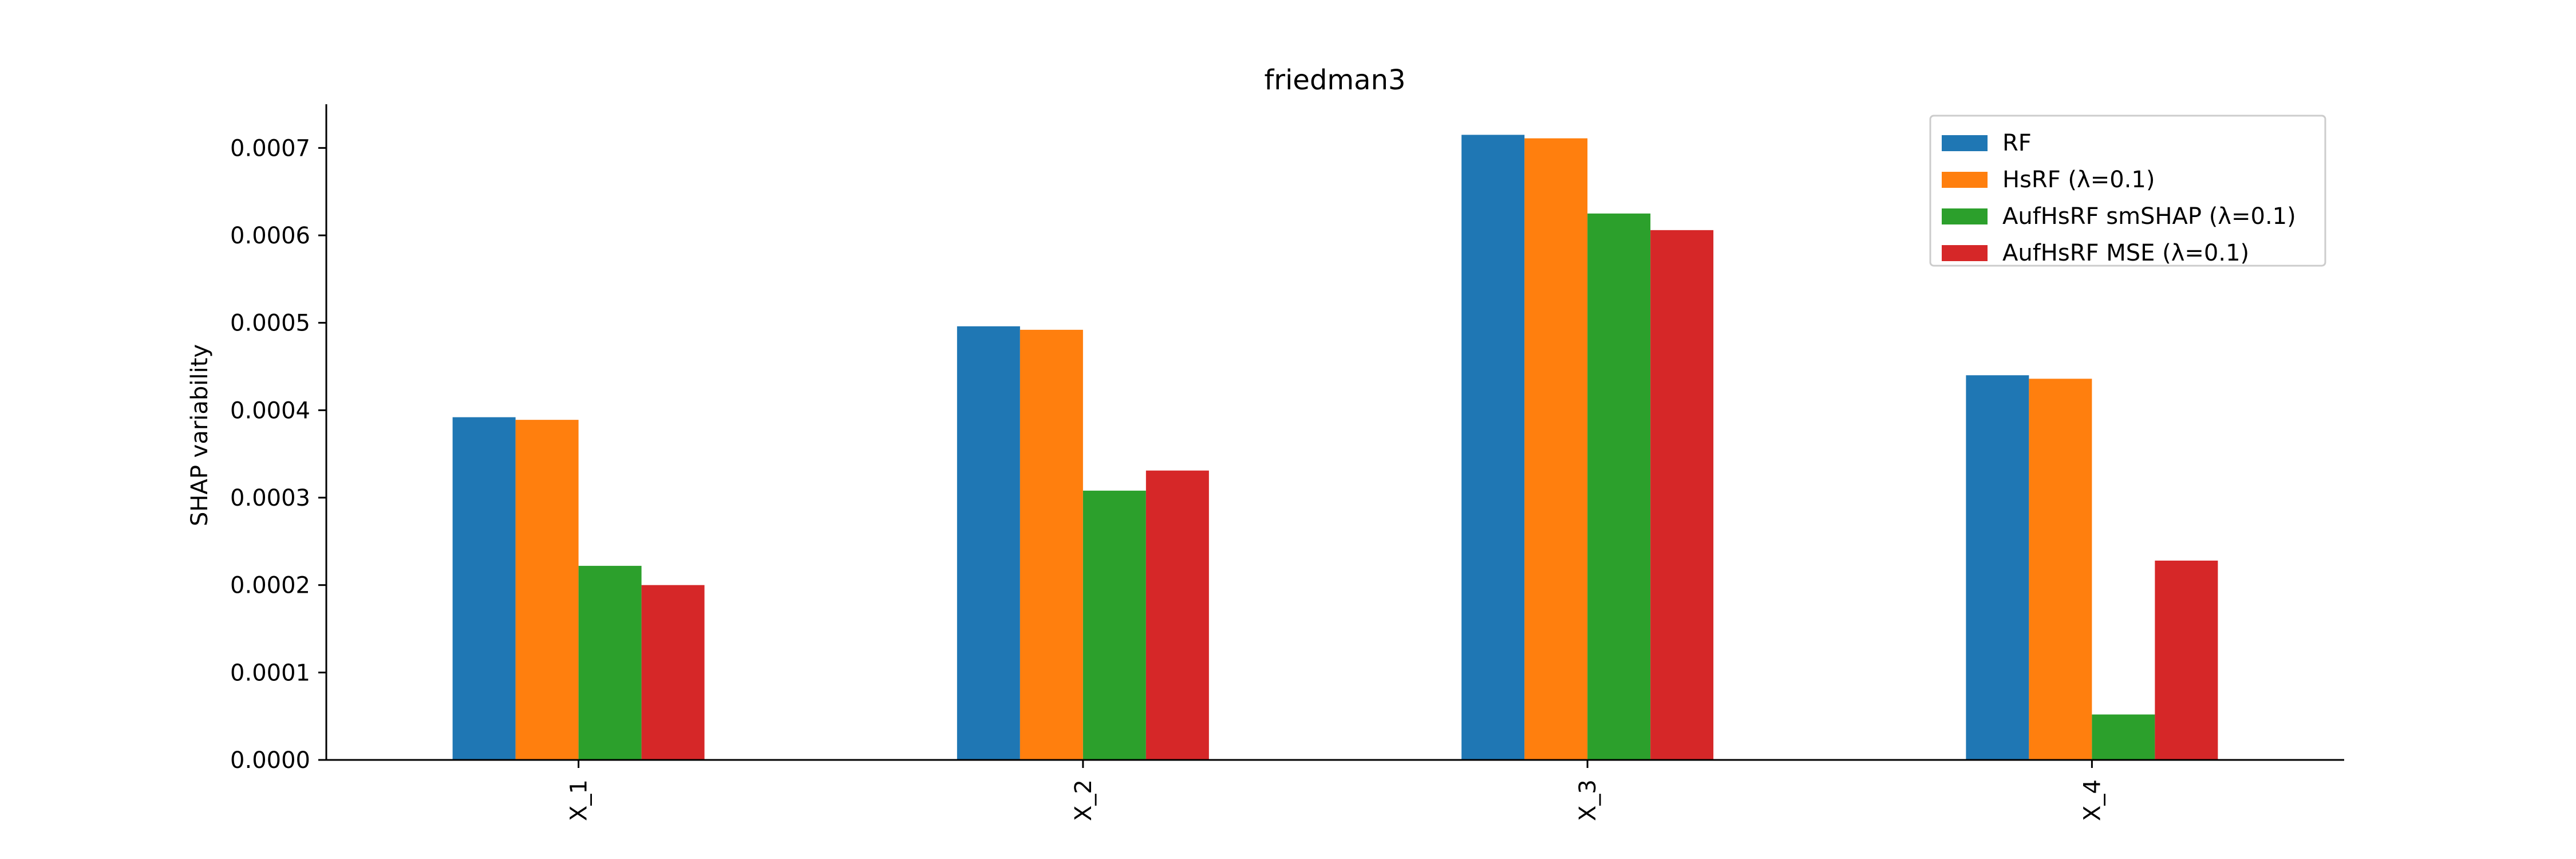 The width and height of the screenshot is (2576, 859). What do you see at coordinates (200, 435) in the screenshot?
I see `y-axis-label: SHAP variability` at bounding box center [200, 435].